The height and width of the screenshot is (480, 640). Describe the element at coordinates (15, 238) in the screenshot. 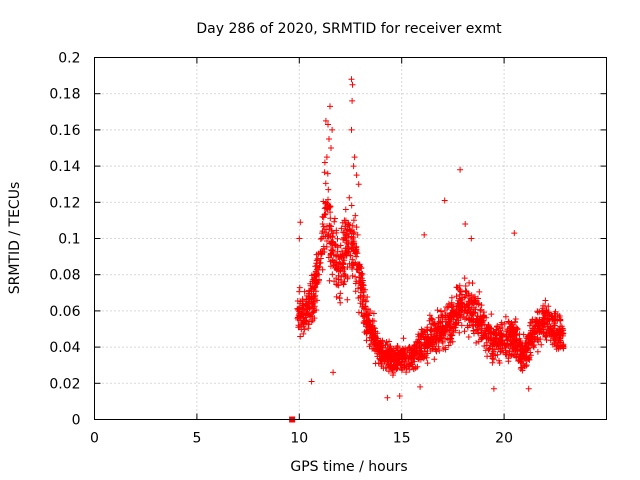

I see `y-axis-label: SRMTID / TECUs` at that location.